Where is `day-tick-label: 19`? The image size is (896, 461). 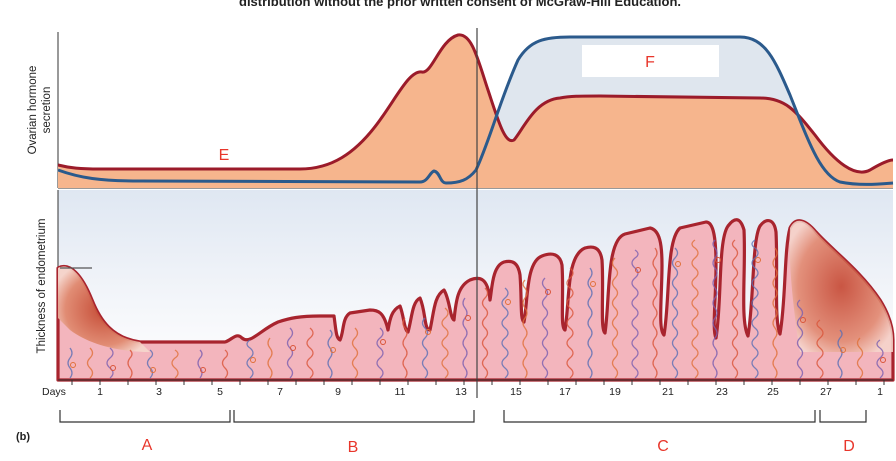 day-tick-label: 19 is located at coordinates (615, 392).